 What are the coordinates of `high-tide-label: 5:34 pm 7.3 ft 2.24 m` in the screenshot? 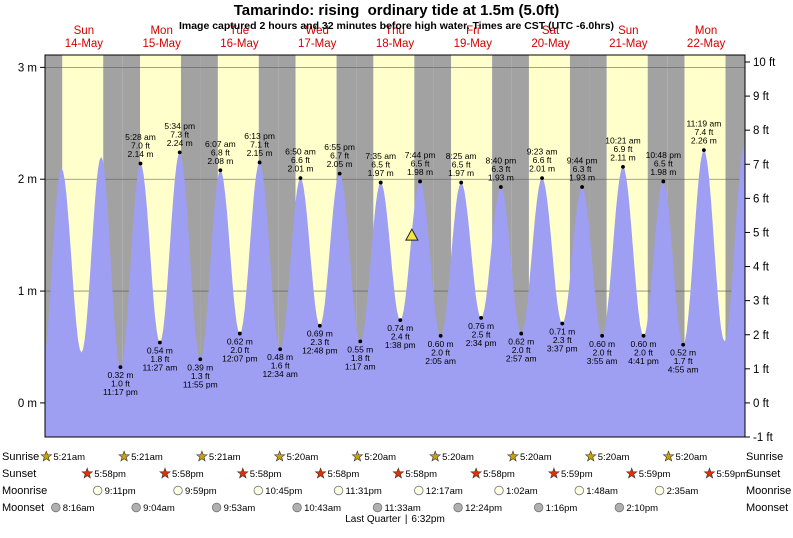 It's located at (179, 134).